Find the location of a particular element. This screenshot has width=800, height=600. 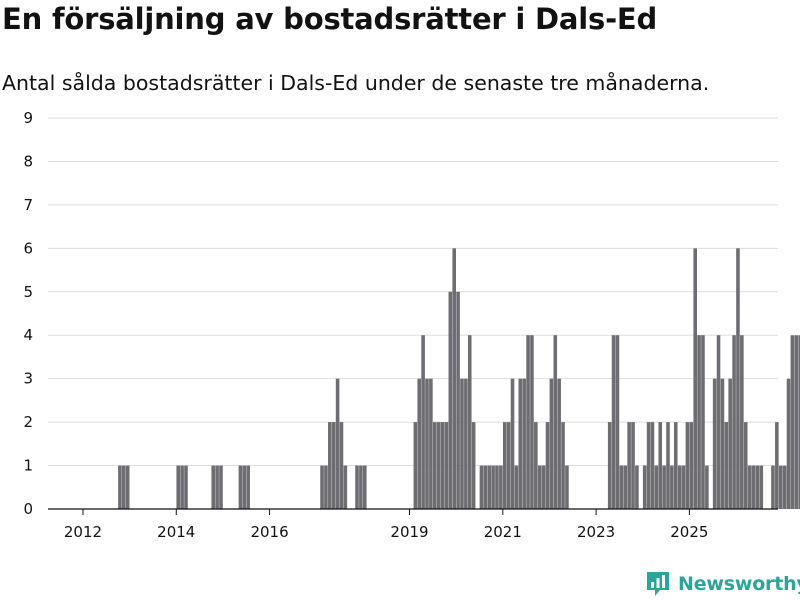

y-tick-label: 0 is located at coordinates (28, 509).